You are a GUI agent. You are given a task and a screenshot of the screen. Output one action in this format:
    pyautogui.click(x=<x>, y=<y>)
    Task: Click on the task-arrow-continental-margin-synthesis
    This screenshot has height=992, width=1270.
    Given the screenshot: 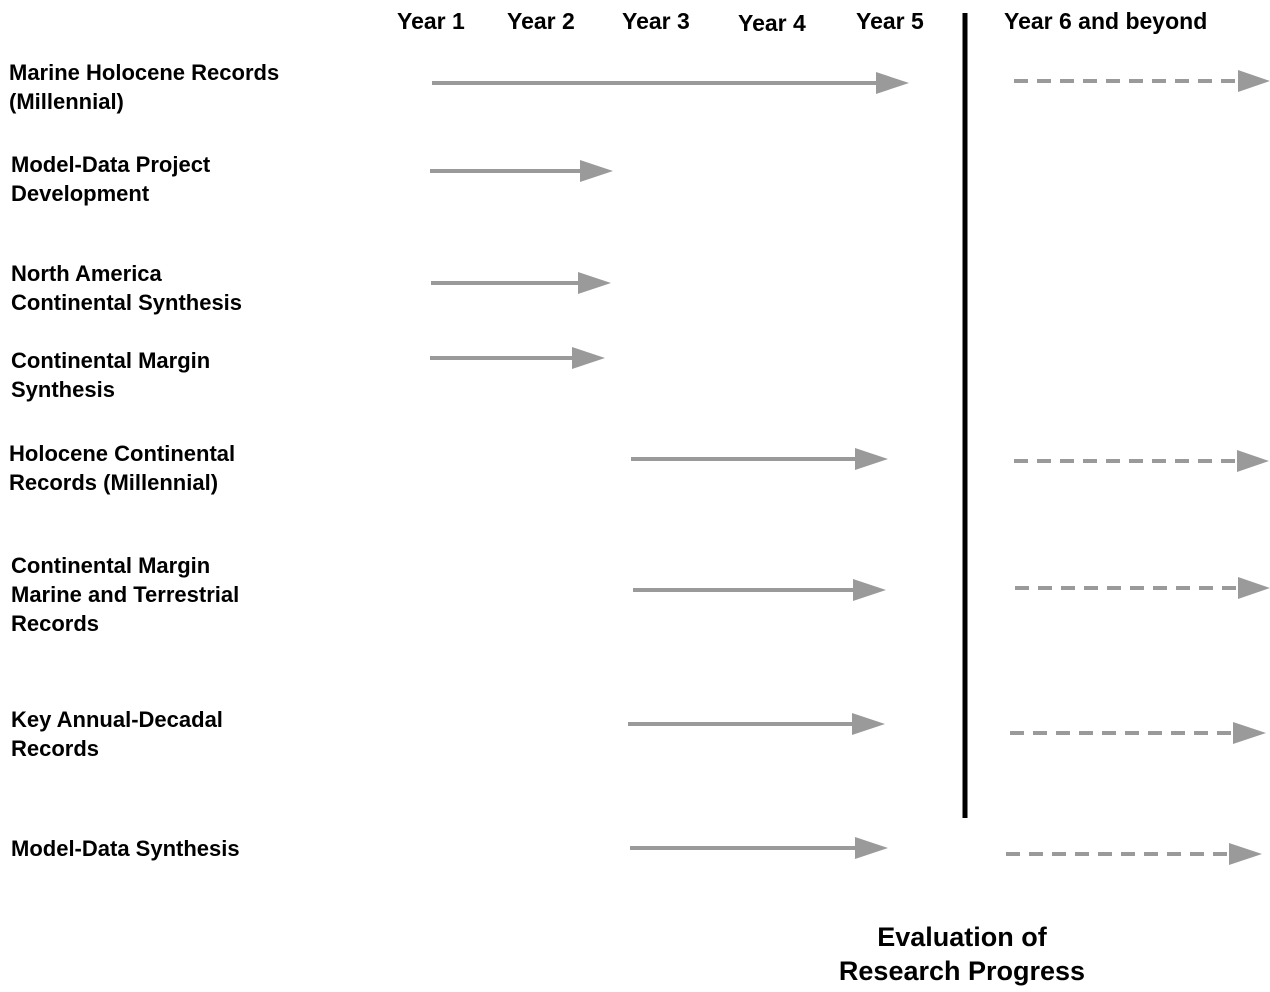 What is the action you would take?
    pyautogui.click(x=517, y=358)
    